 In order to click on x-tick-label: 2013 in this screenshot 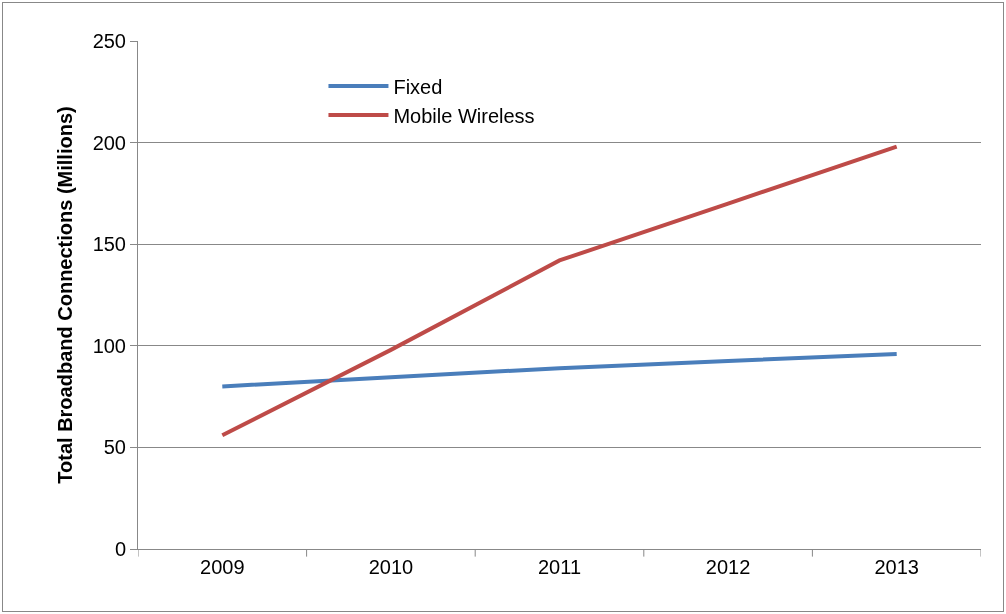, I will do `click(896, 567)`.